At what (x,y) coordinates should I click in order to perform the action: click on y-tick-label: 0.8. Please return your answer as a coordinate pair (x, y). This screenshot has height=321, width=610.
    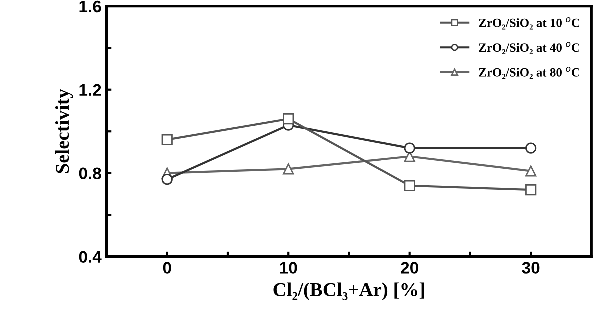
    Looking at the image, I should click on (90, 174).